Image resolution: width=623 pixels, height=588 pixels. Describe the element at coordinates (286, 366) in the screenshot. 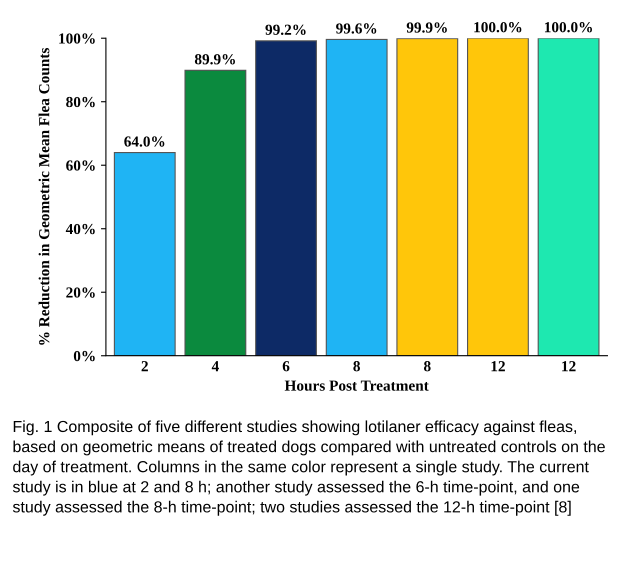

I see `x-tick-label: 6` at that location.